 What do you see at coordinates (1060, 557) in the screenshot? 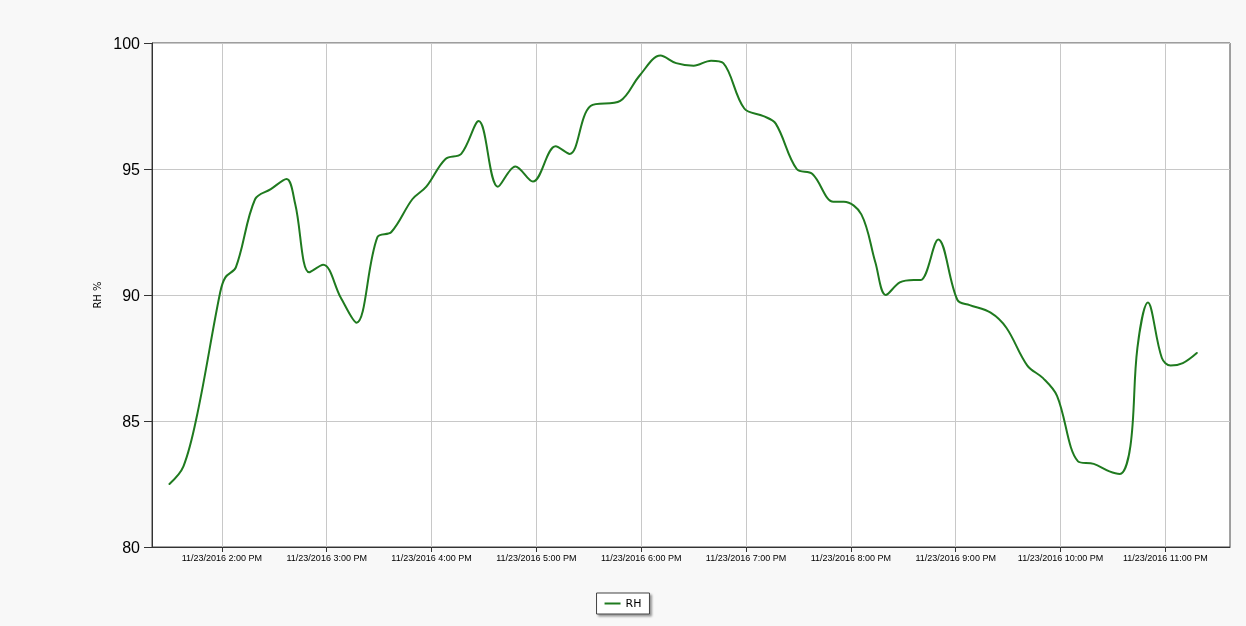
I see `x-tick-label: 11/23/2016 10:00 PM` at bounding box center [1060, 557].